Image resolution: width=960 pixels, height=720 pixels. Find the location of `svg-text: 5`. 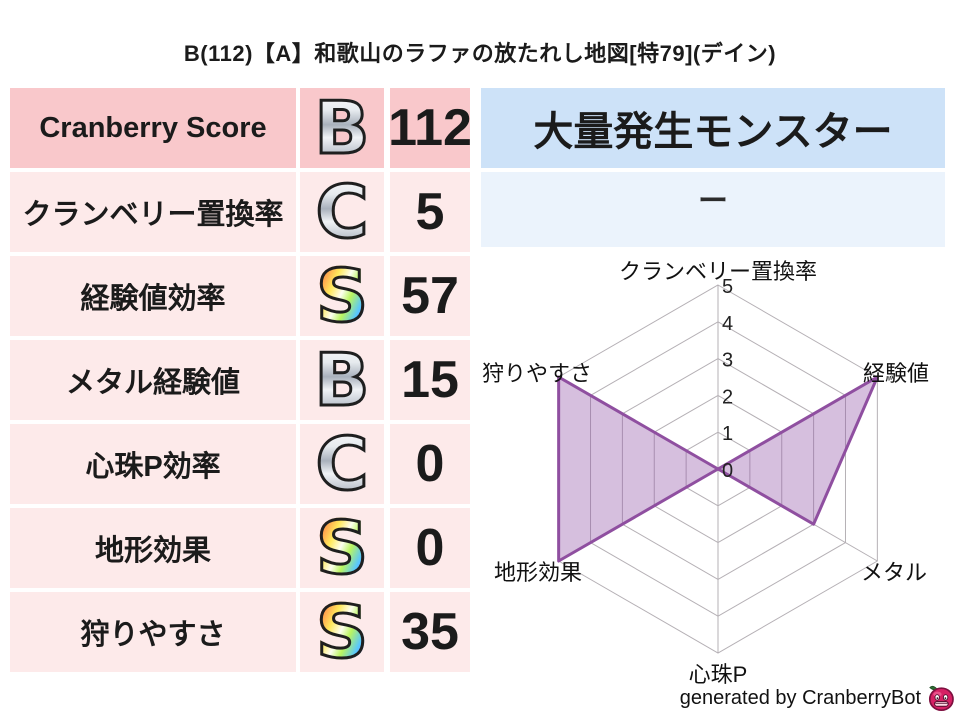

svg-text: 5 is located at coordinates (727, 287).